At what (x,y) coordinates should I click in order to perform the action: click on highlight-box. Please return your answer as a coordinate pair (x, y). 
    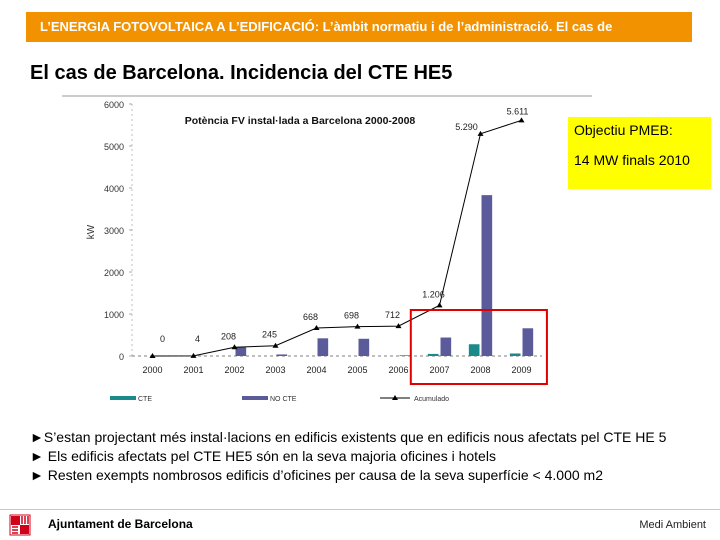
    Looking at the image, I should click on (478, 347).